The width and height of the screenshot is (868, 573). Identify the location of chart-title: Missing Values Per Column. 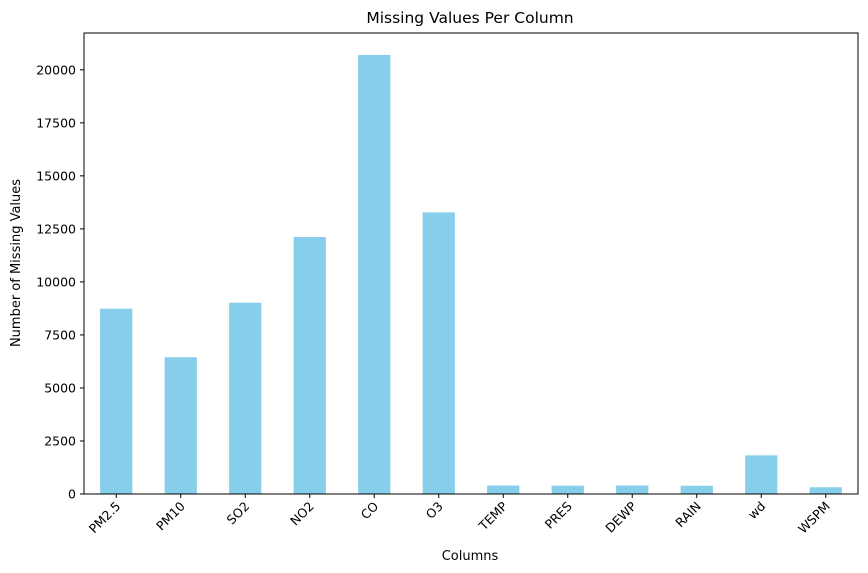
(469, 18).